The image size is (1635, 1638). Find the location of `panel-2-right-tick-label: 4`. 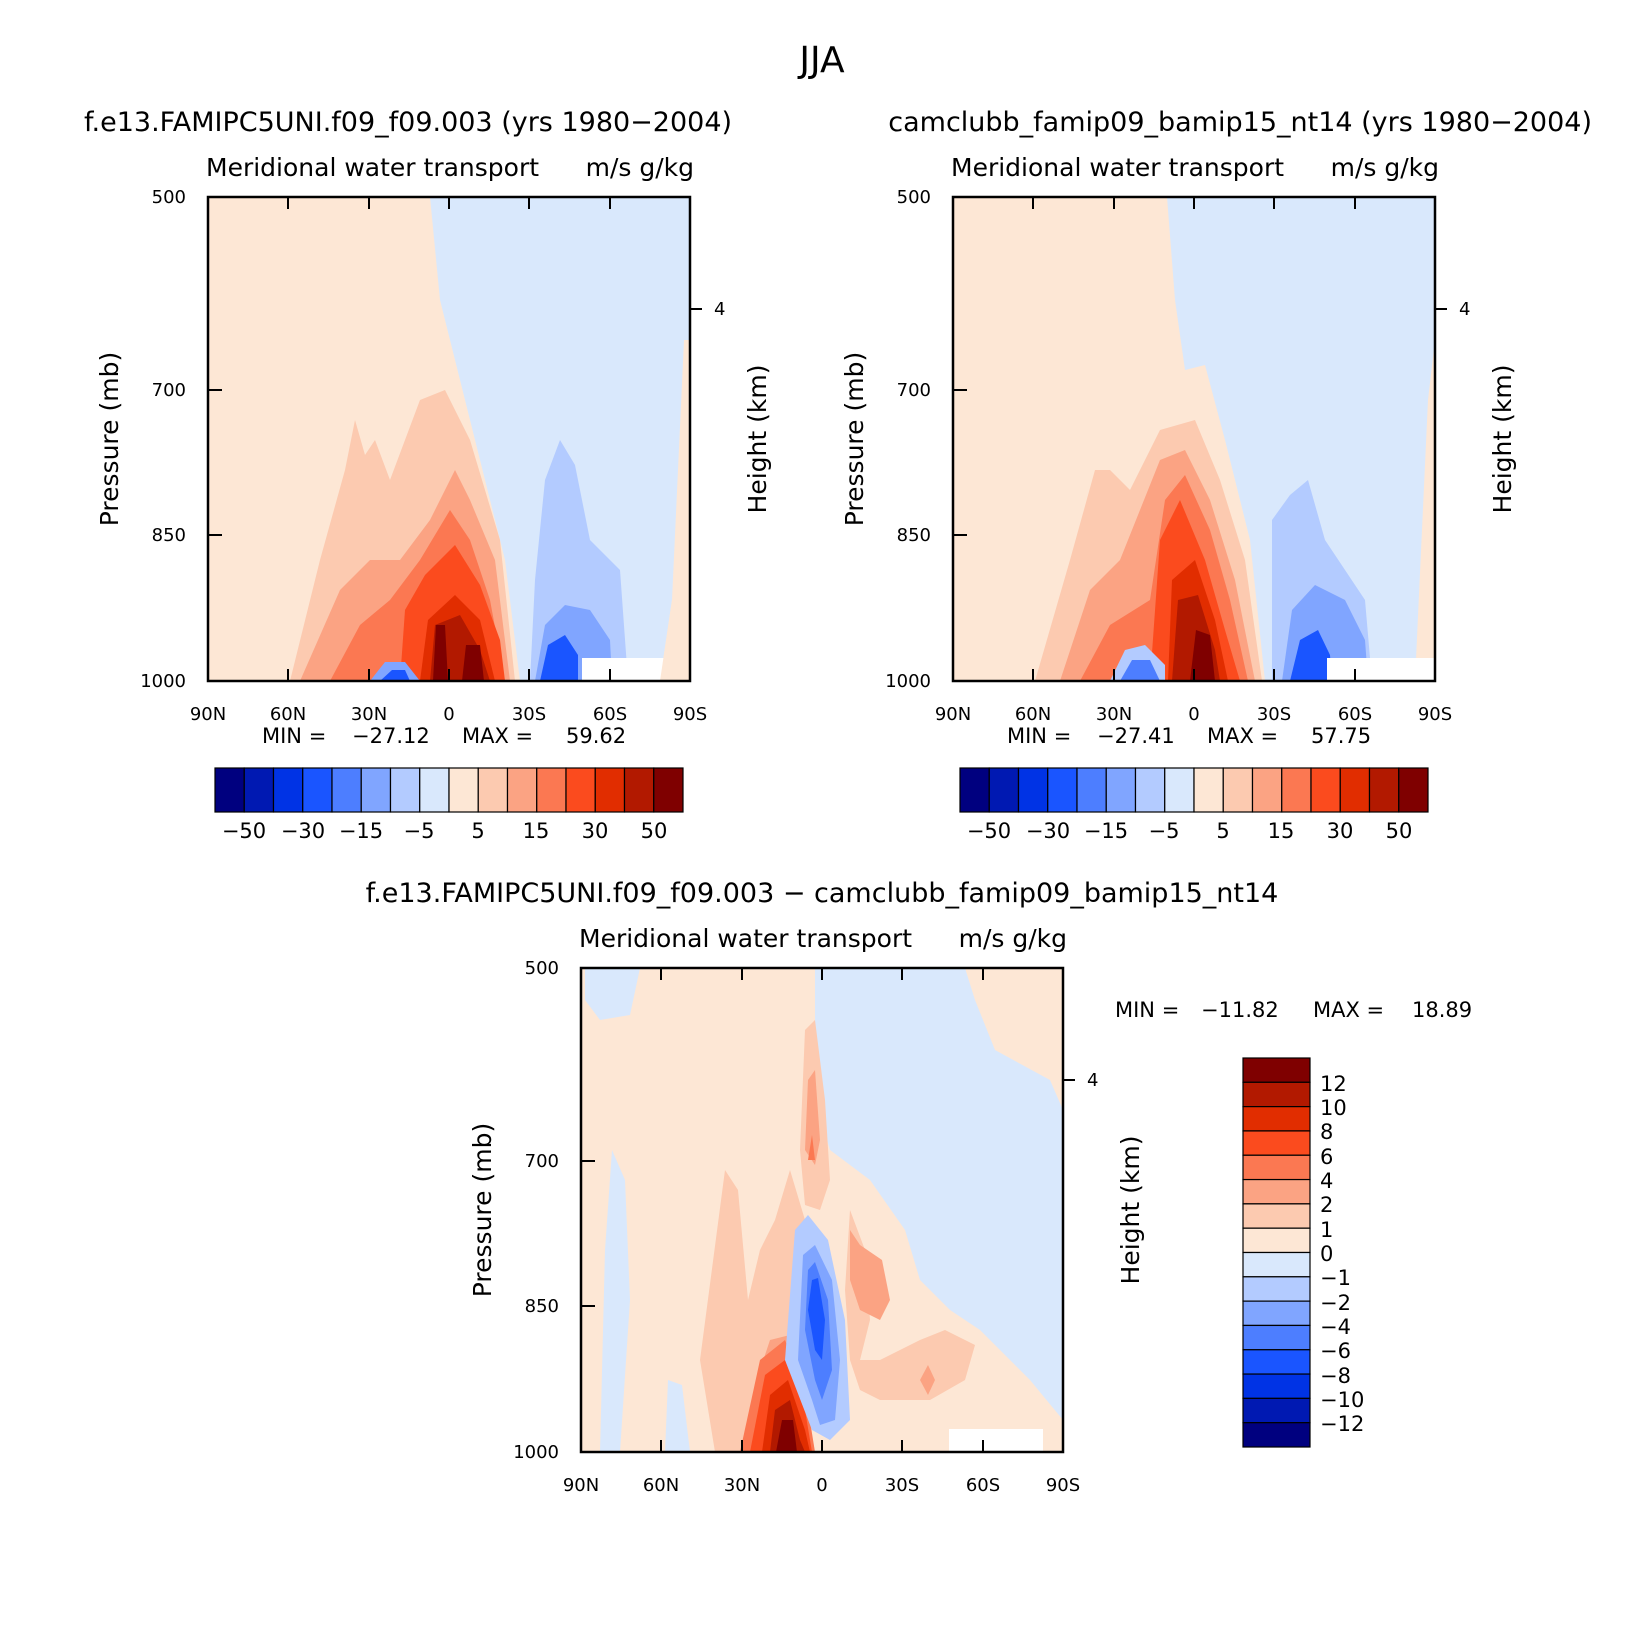

panel-2-right-tick-label: 4 is located at coordinates (1464, 309).